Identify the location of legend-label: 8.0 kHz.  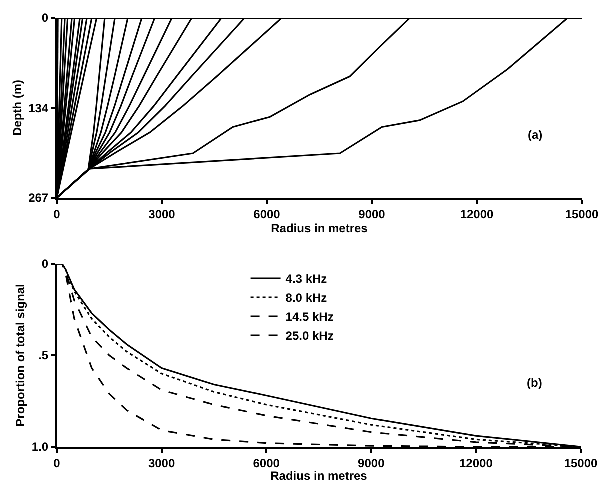
(307, 298).